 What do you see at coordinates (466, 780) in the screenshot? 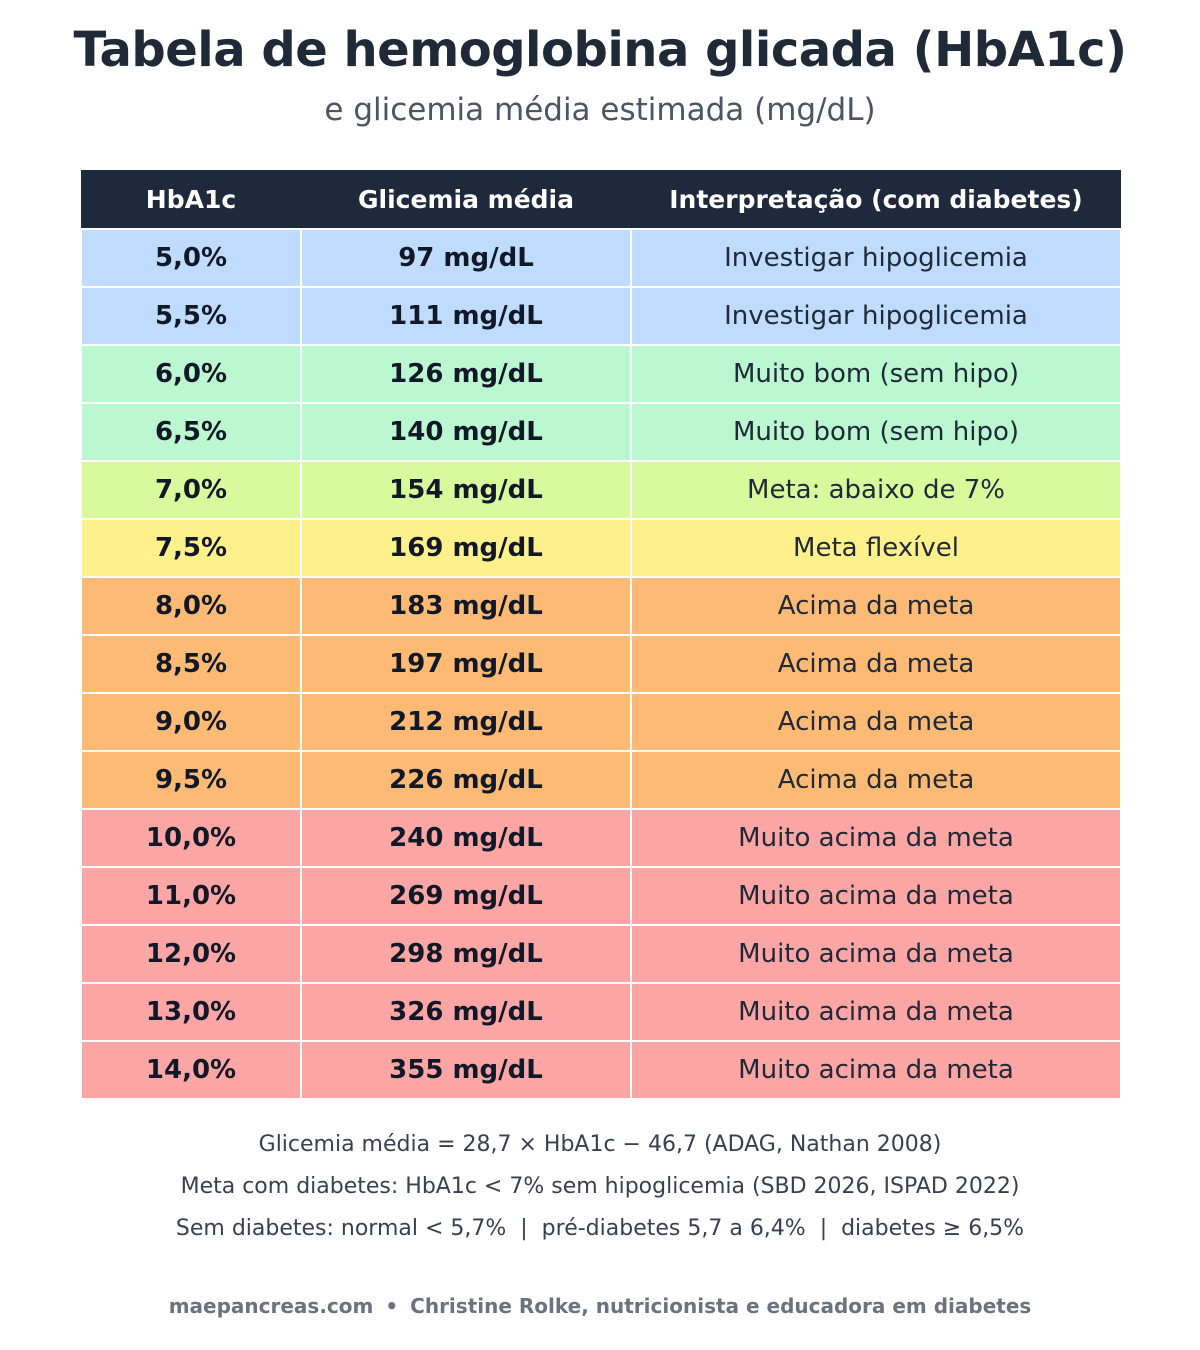
I see `cell-glicemia: 226 mg/dL` at bounding box center [466, 780].